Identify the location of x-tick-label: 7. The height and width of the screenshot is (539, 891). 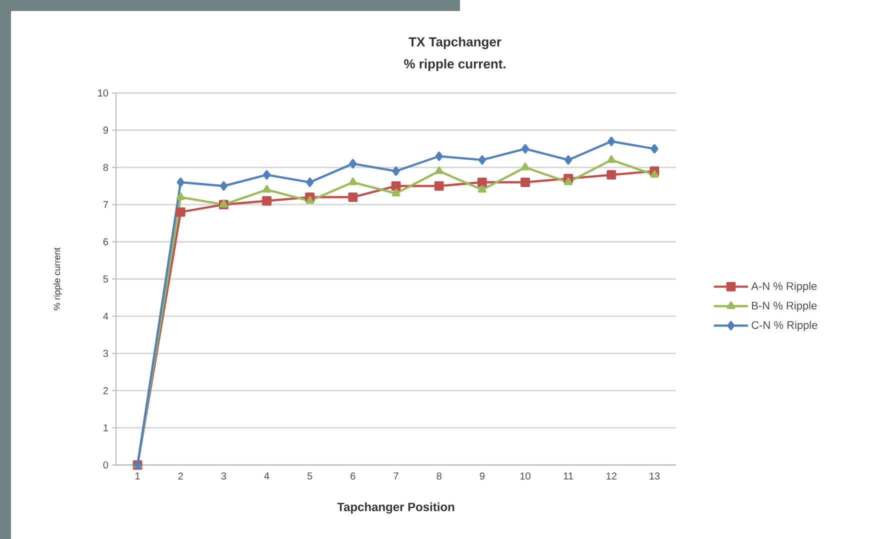
(396, 476).